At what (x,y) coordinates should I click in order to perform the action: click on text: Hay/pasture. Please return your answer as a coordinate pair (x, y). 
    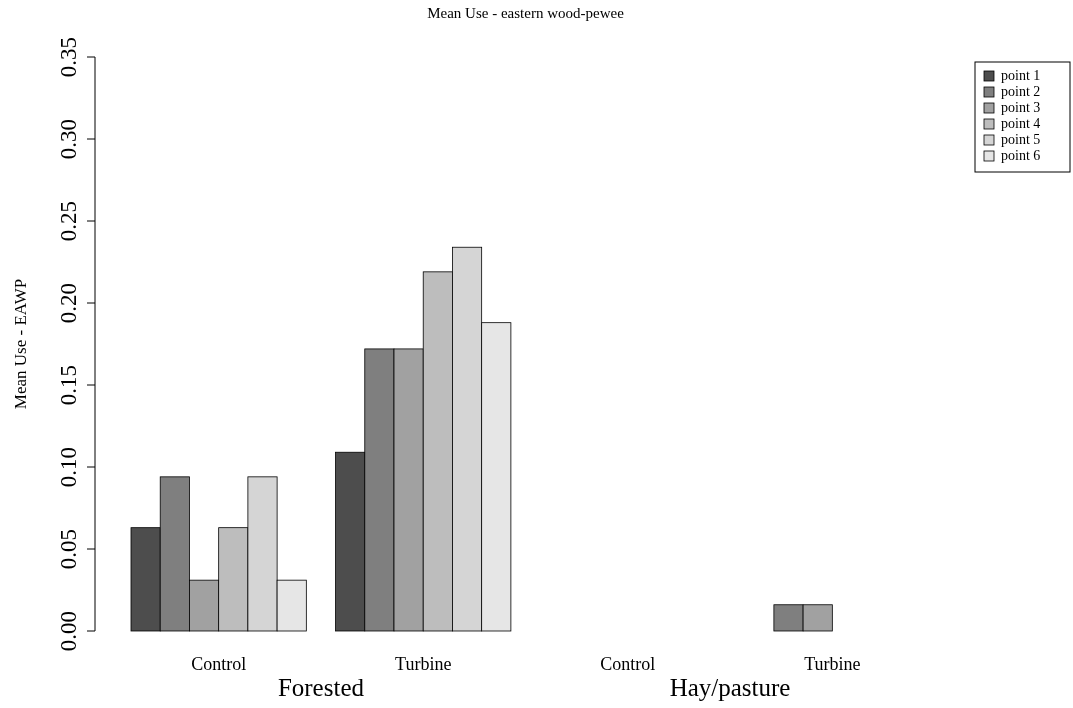
    Looking at the image, I should click on (730, 687).